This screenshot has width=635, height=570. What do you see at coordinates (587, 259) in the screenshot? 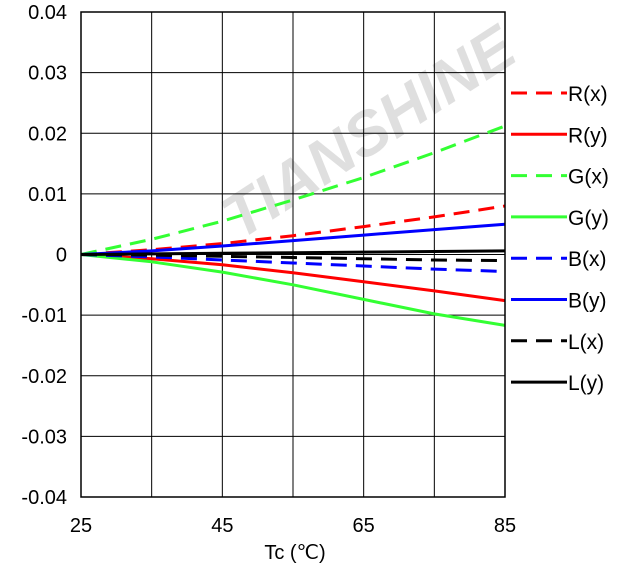
I see `legend-label: B(x)` at bounding box center [587, 259].